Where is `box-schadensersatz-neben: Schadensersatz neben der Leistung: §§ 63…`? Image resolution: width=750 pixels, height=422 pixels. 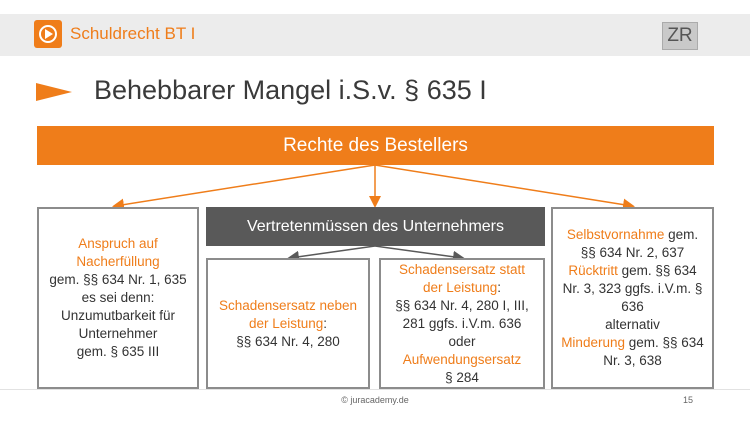
box-schadensersatz-neben: Schadensersatz neben der Leistung: §§ 63… is located at coordinates (288, 323).